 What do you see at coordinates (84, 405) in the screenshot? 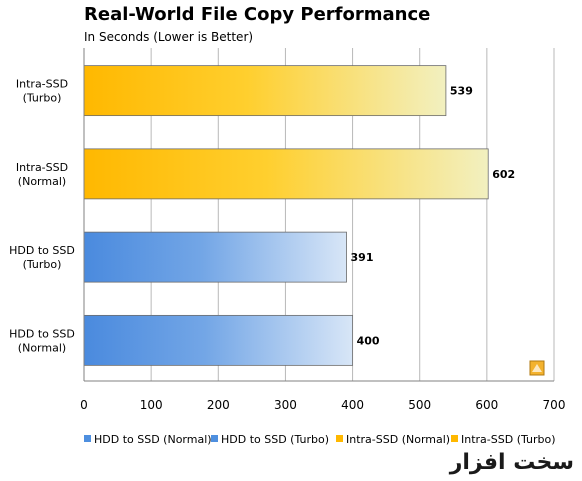
I see `x-tick-label: 0` at bounding box center [84, 405].